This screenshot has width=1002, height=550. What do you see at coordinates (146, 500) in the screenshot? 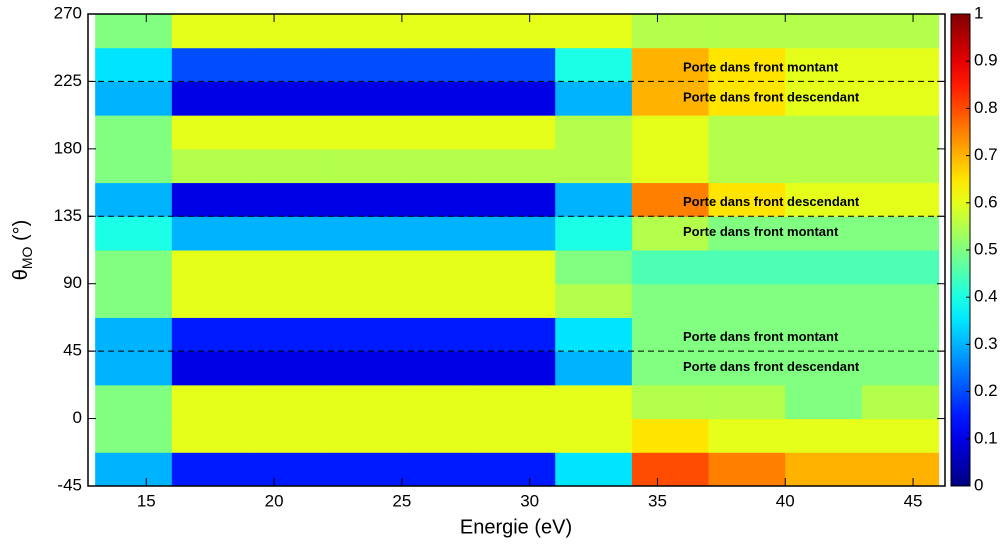
I see `x-tick-label: 15` at bounding box center [146, 500].